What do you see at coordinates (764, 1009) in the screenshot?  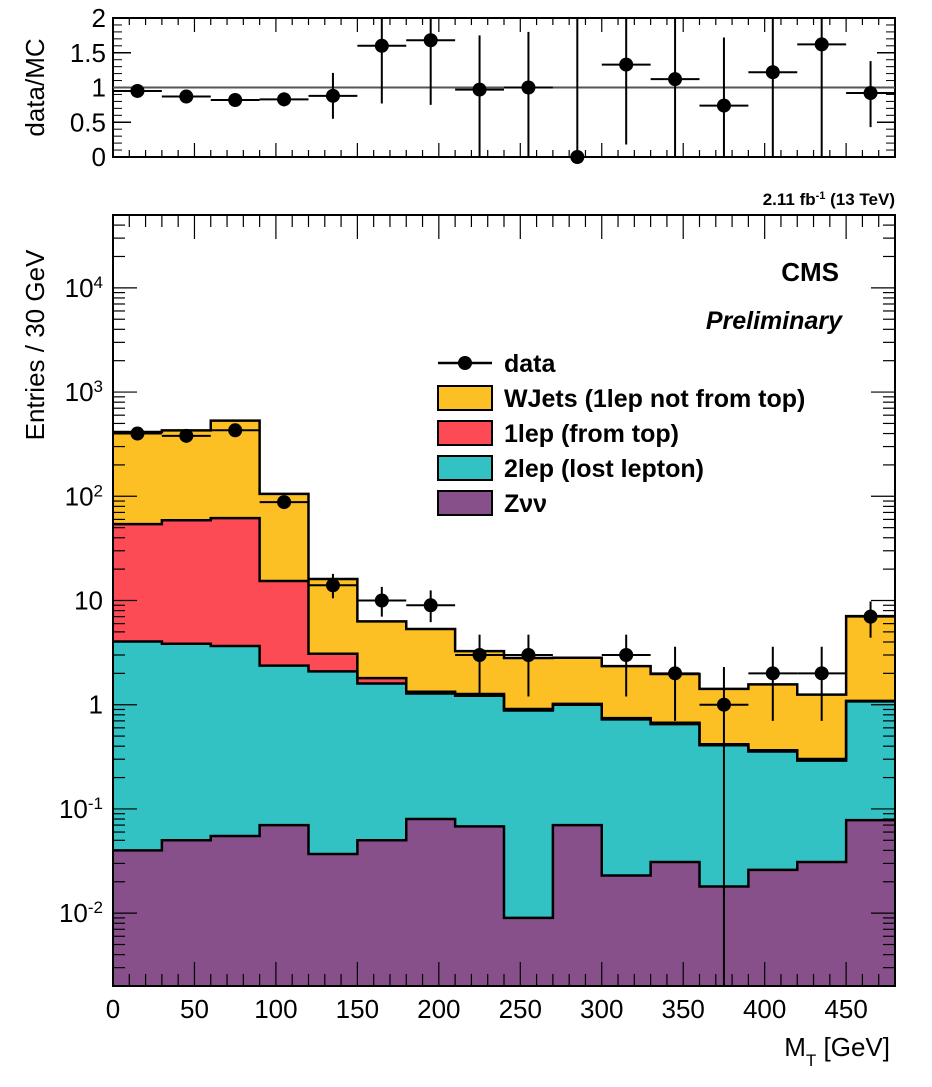 I see `main-x-tick-label: 400` at bounding box center [764, 1009].